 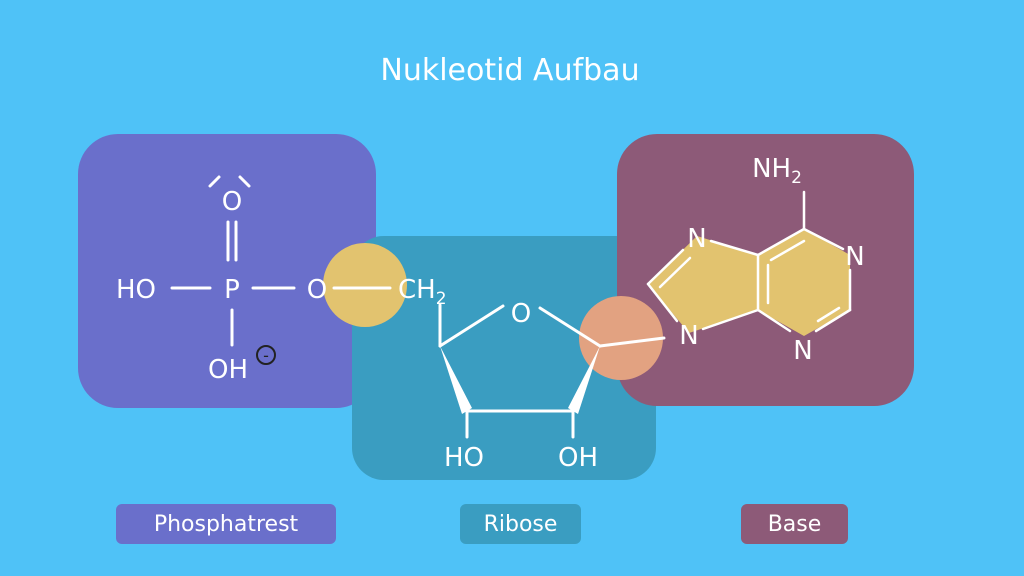 I want to click on bond-n7-c8, so click(x=665, y=267).